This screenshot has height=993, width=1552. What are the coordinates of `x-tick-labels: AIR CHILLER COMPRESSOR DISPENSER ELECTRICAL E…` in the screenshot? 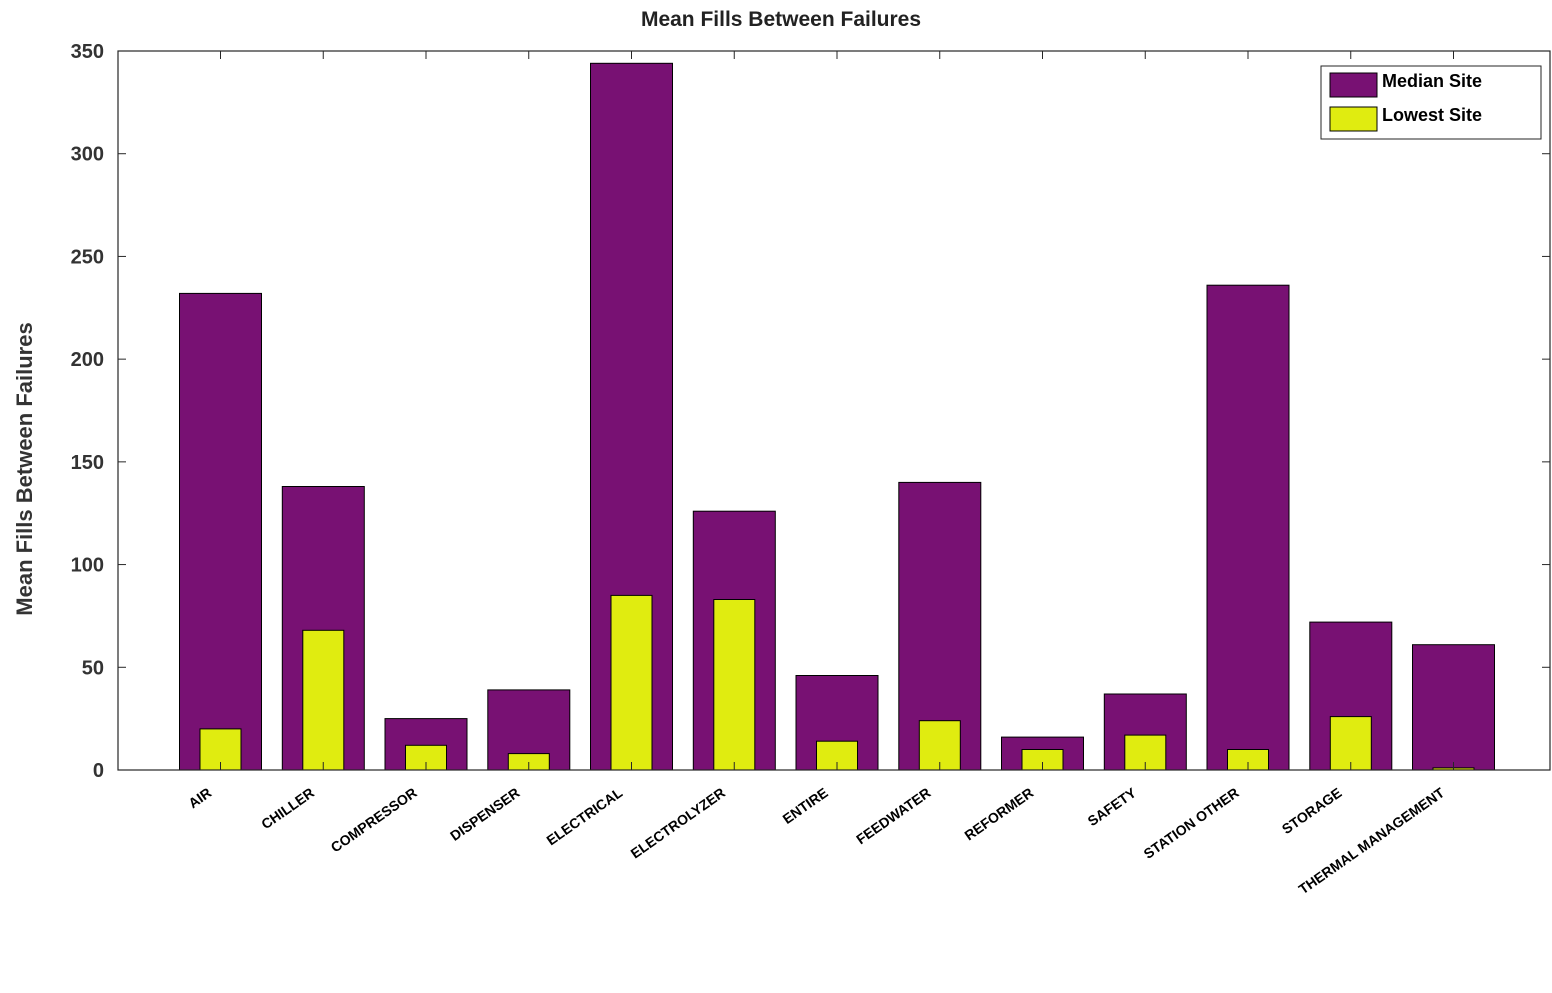 It's located at (816, 840).